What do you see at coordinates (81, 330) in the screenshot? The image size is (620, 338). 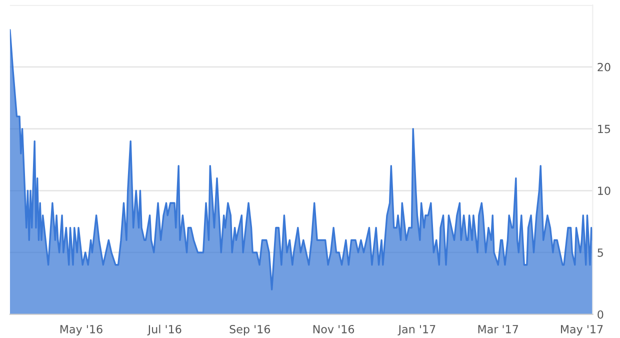 I see `x-tick-label: May '16` at bounding box center [81, 330].